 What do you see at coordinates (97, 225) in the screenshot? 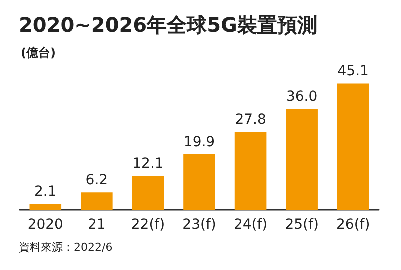
I see `x-tick-label: 21` at bounding box center [97, 225].